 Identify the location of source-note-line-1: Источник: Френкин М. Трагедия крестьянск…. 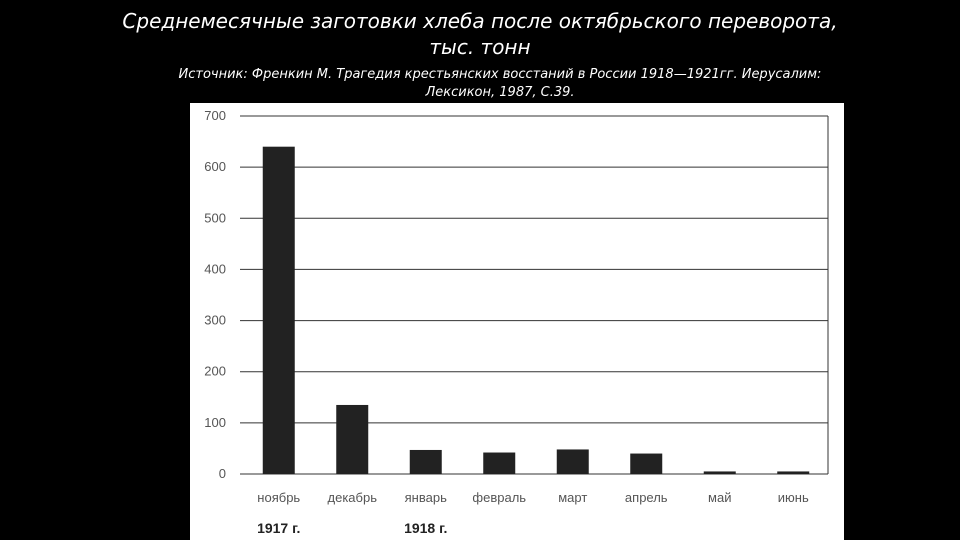
(500, 74).